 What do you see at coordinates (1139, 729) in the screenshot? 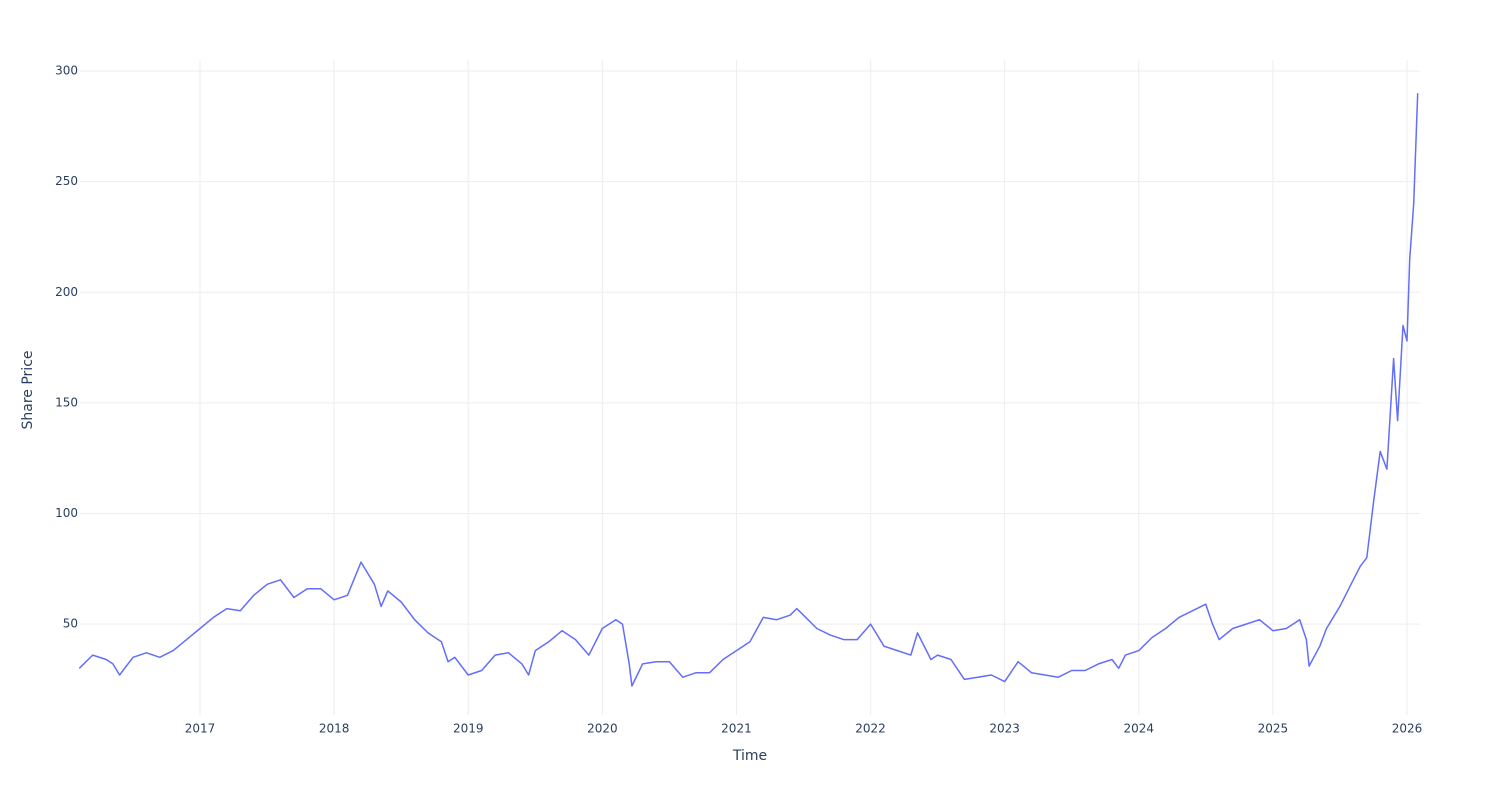
I see `x-tick-label: 2024` at bounding box center [1139, 729].